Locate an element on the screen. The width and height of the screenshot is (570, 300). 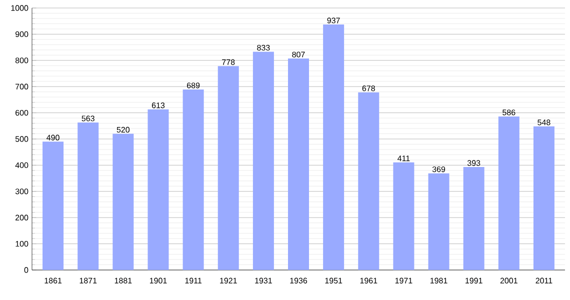
x-tick-label: 1961 is located at coordinates (369, 281).